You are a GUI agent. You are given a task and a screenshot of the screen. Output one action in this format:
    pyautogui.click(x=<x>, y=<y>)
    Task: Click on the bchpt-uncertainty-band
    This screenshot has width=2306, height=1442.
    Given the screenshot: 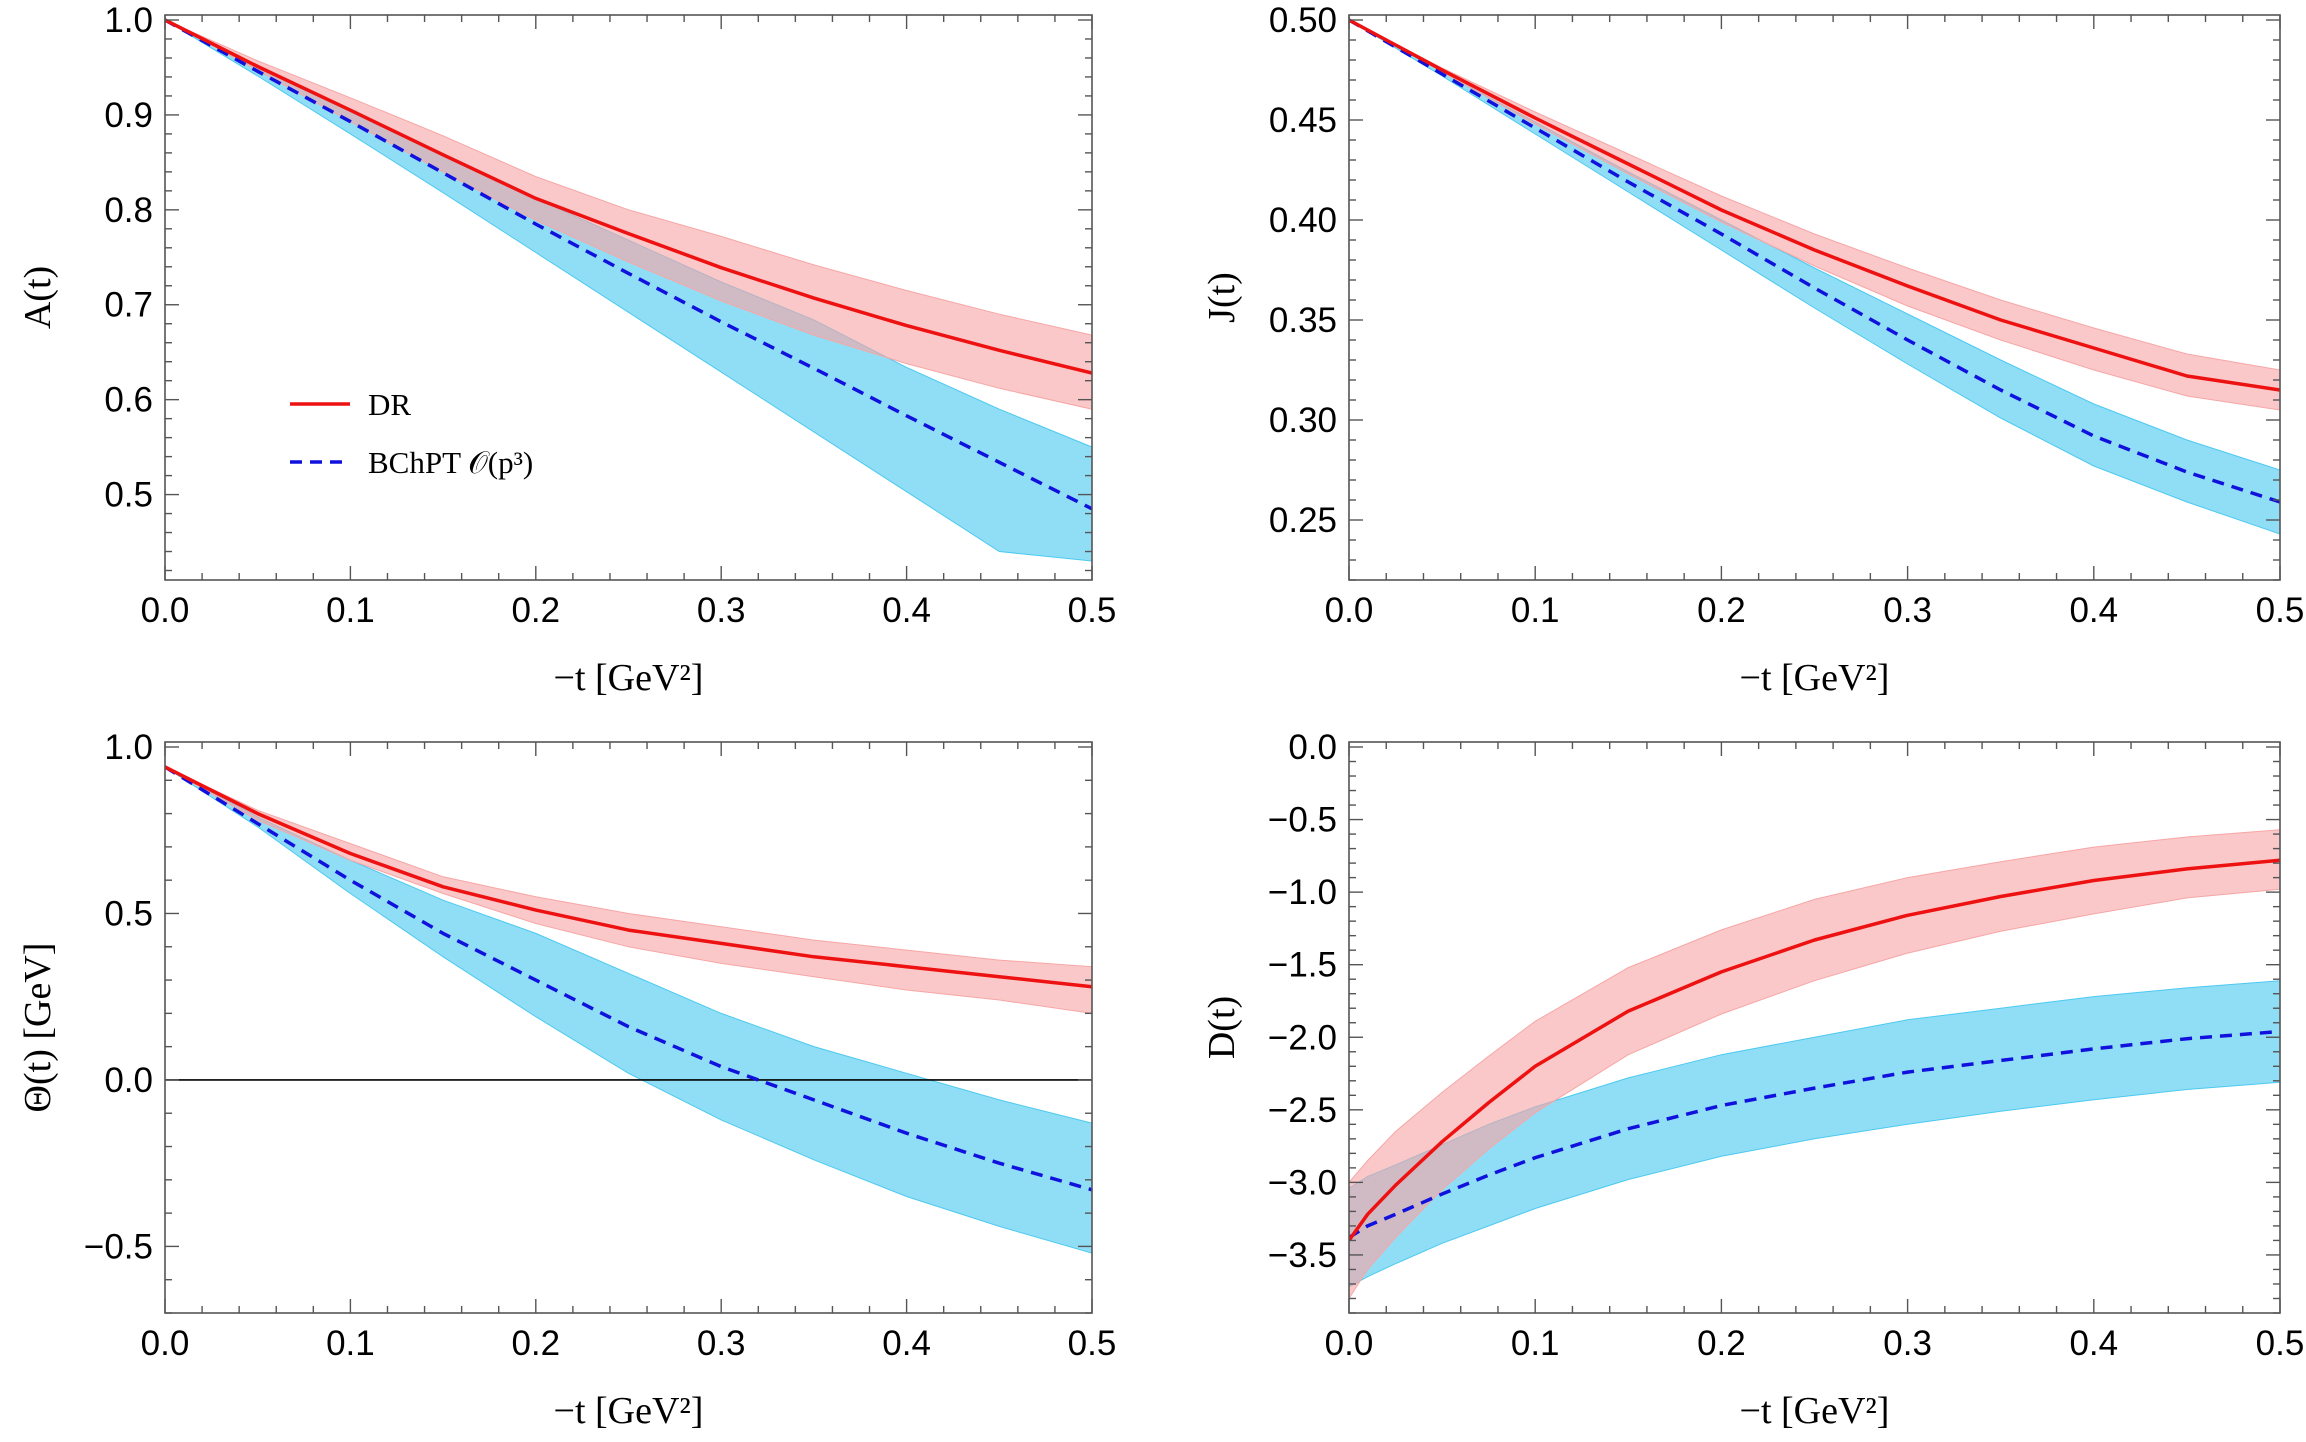 What is the action you would take?
    pyautogui.click(x=628, y=1010)
    